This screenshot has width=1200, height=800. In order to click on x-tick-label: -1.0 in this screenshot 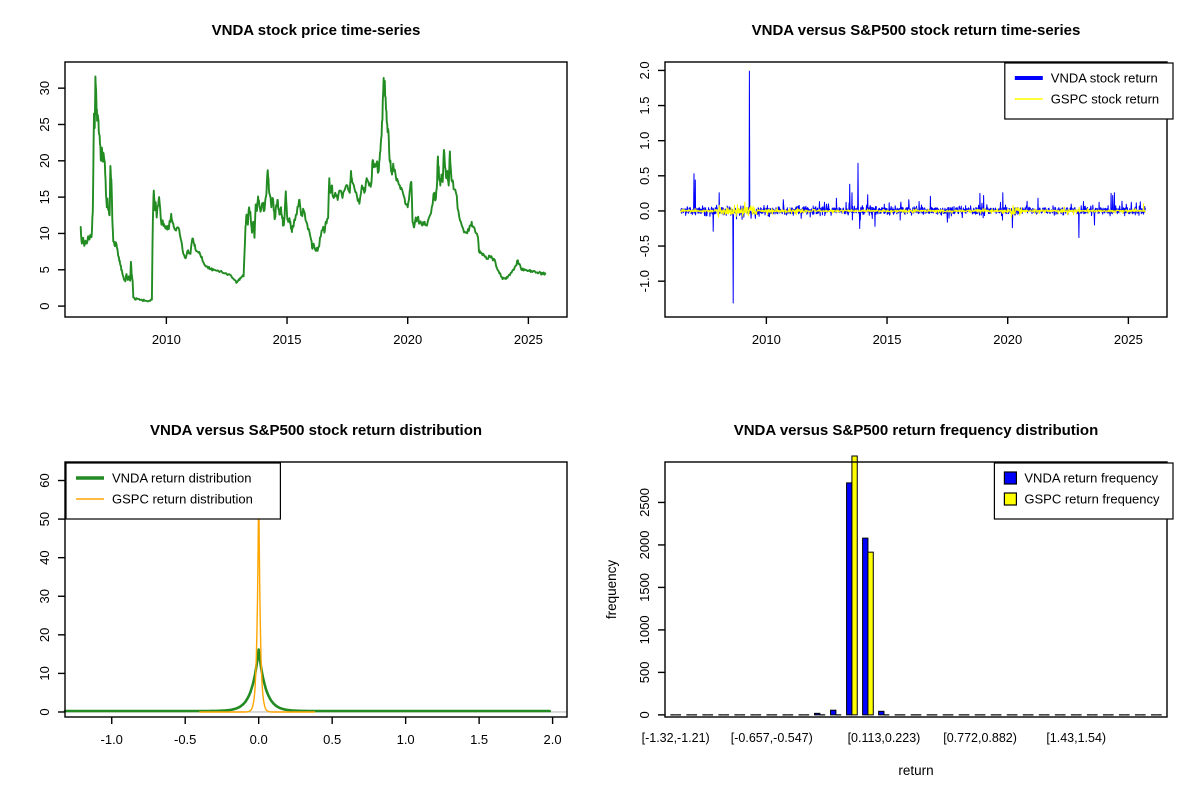, I will do `click(112, 739)`.